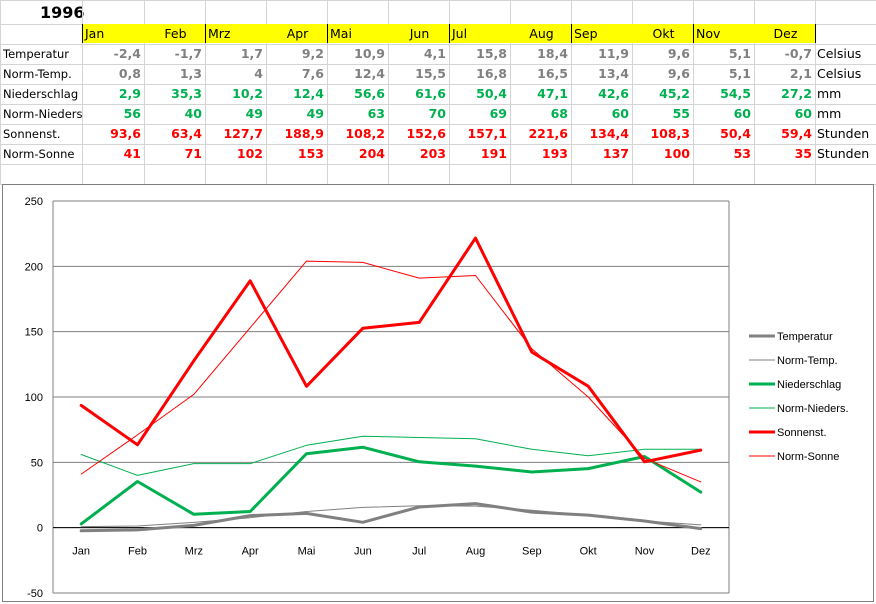  Describe the element at coordinates (735, 93) in the screenshot. I see `value-cell: 54,5` at that location.